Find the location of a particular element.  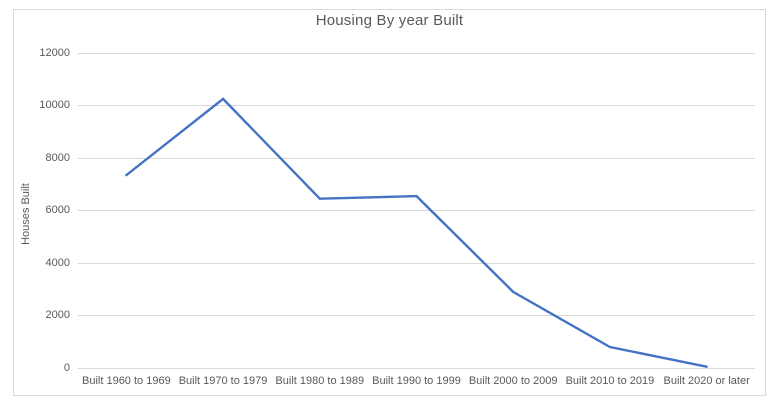

y-tick-label: 2000 is located at coordinates (57, 315).